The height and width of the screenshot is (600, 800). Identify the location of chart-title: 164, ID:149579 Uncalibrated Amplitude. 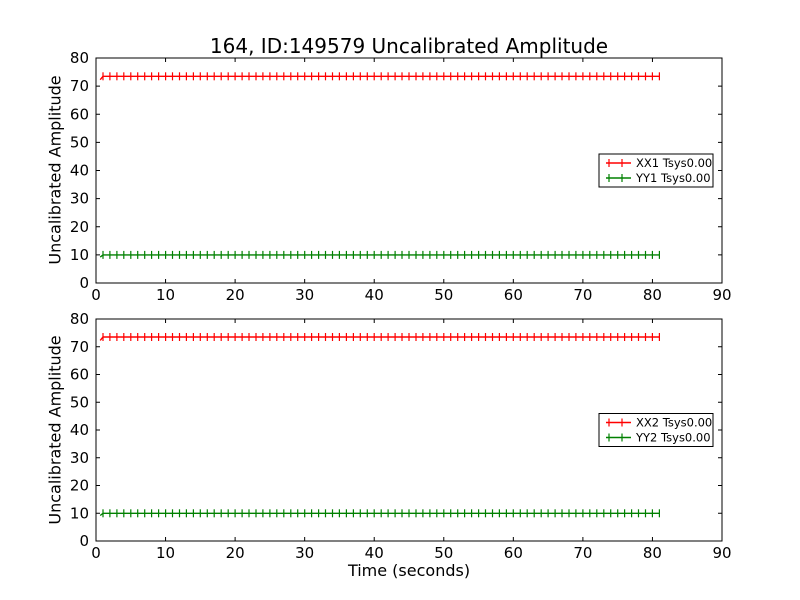
(409, 46).